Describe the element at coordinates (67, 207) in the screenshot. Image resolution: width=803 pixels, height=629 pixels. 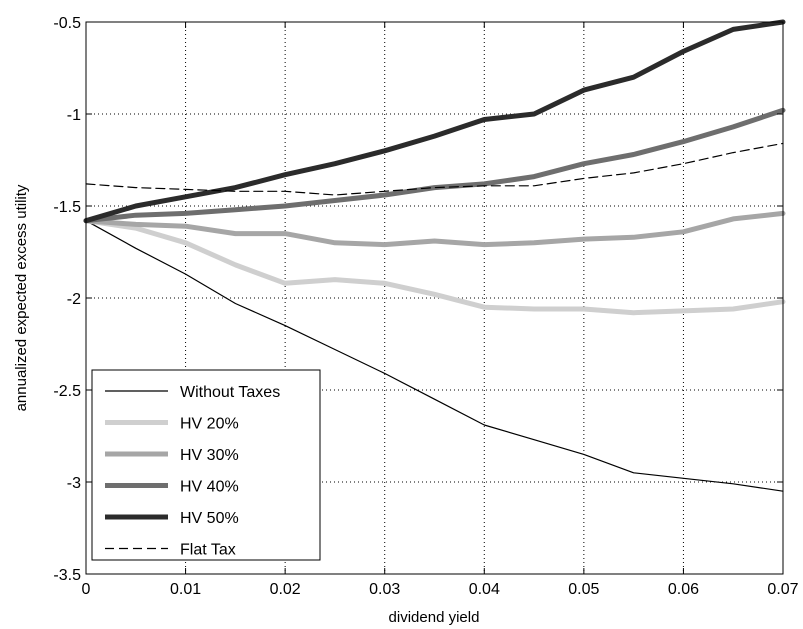
I see `y-tick-label: -1.5` at that location.